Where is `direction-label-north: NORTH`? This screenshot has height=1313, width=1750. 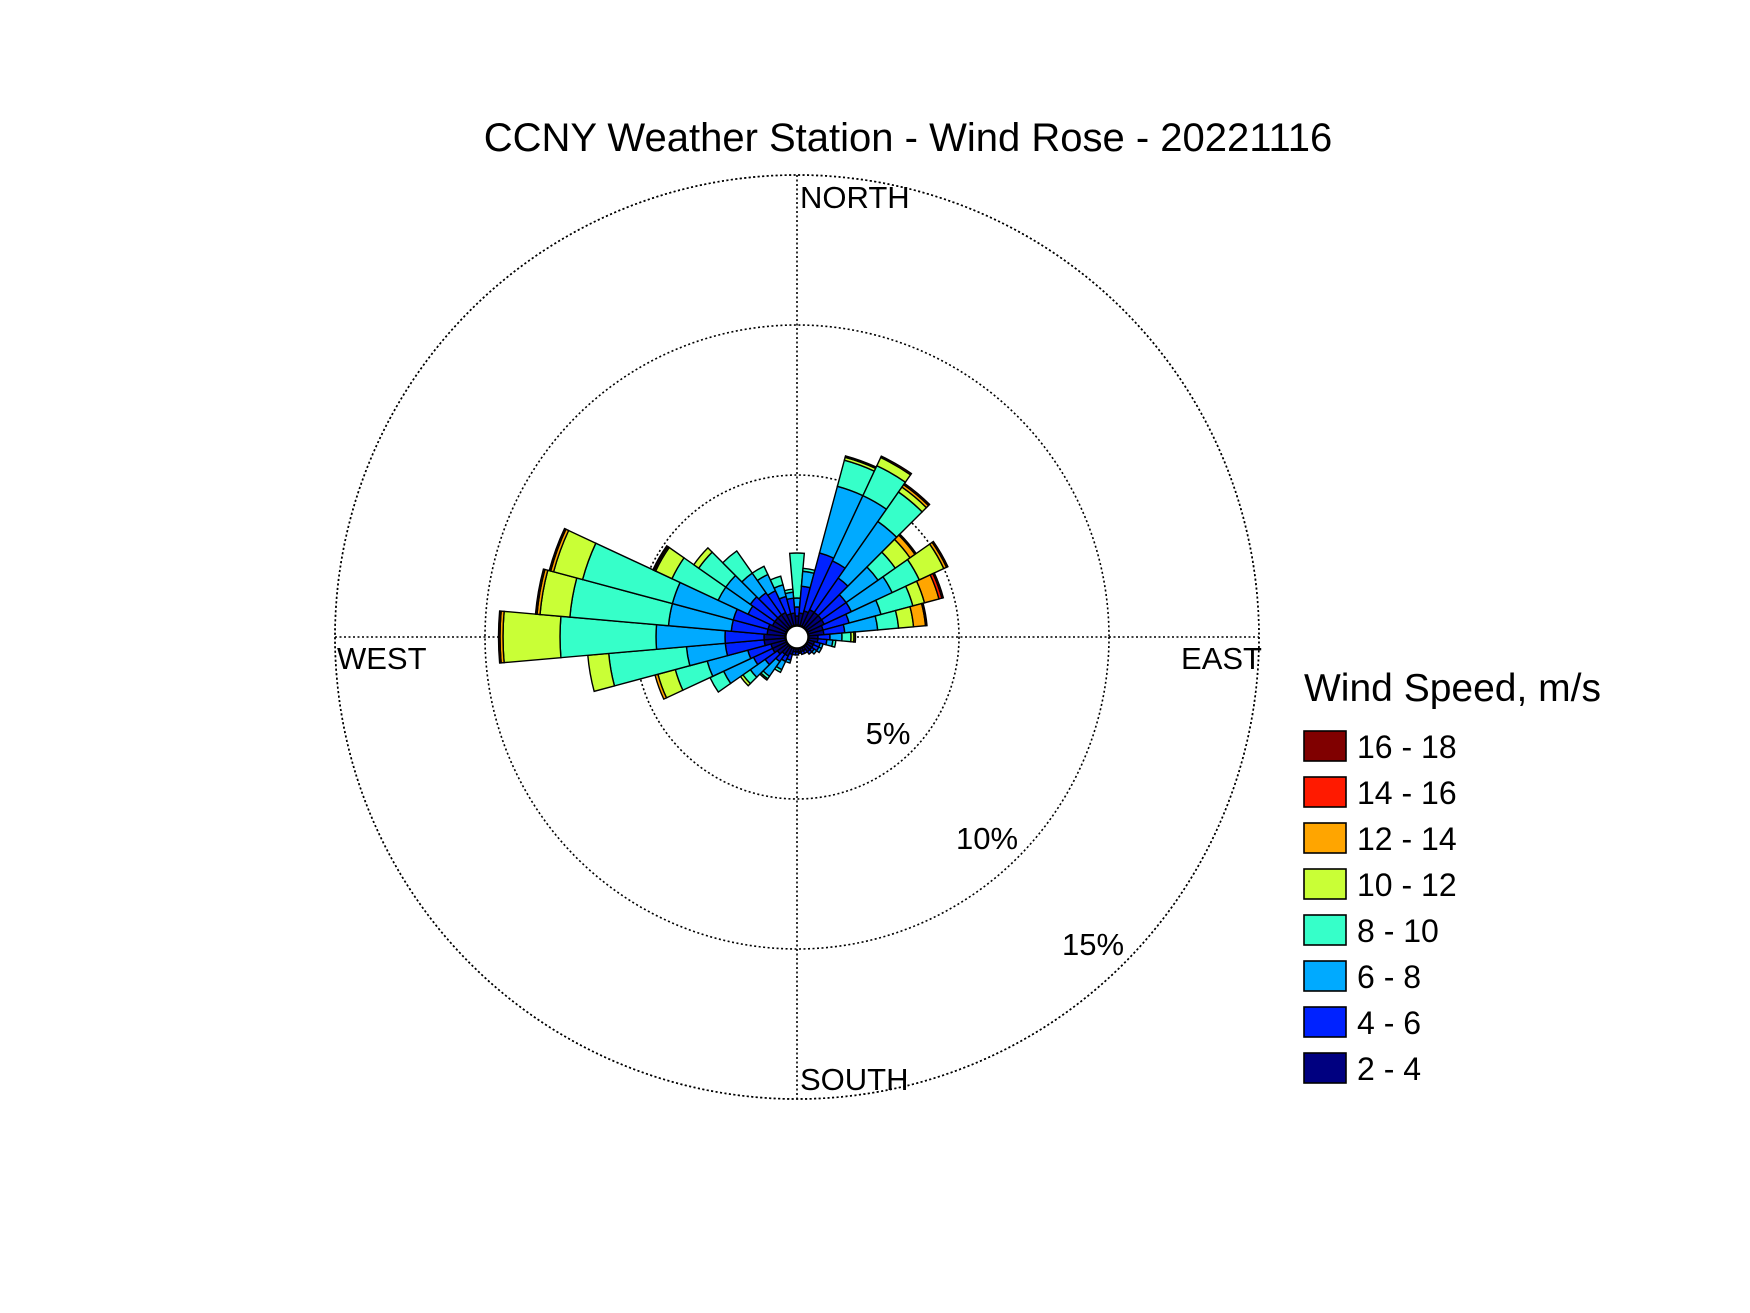
direction-label-north: NORTH is located at coordinates (855, 197).